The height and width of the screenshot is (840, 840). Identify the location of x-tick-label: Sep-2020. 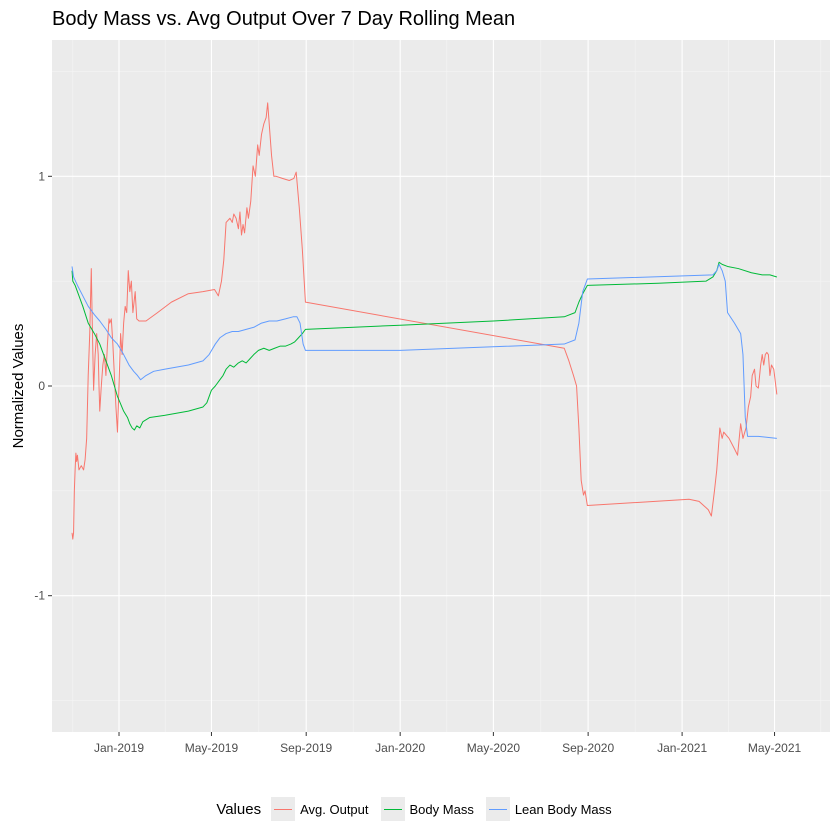
(588, 748).